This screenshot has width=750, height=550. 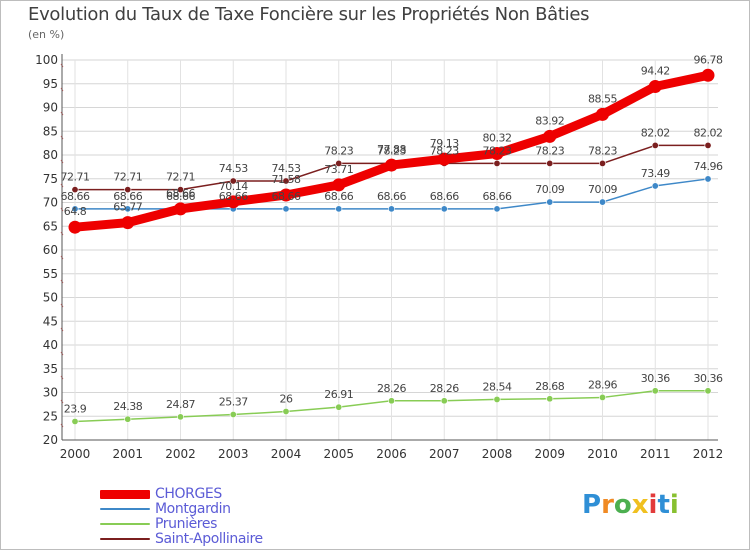 What do you see at coordinates (708, 166) in the screenshot?
I see `data-label-montgardin: 74.96` at bounding box center [708, 166].